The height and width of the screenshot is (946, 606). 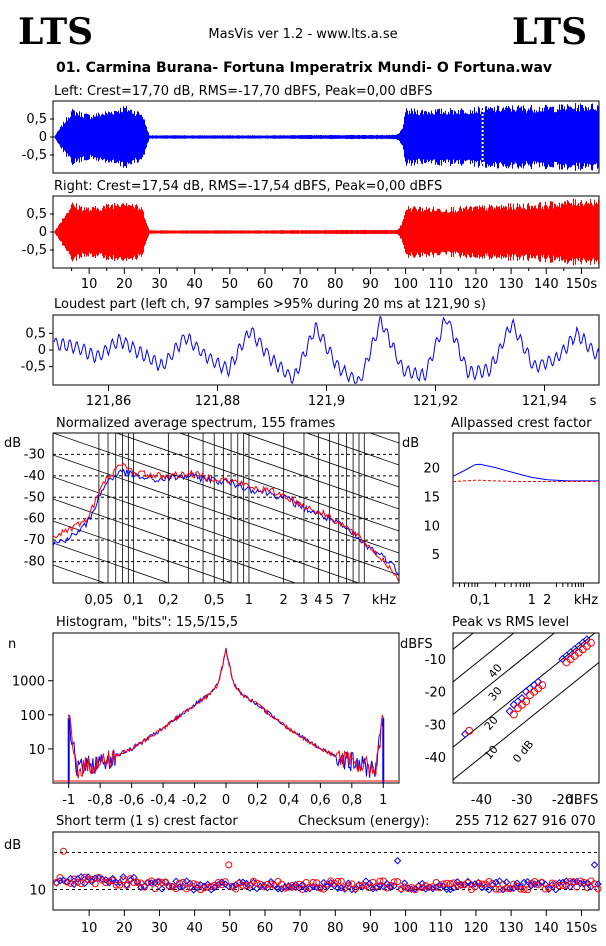 What do you see at coordinates (265, 928) in the screenshot?
I see `stc-xtick-label: 60` at bounding box center [265, 928].